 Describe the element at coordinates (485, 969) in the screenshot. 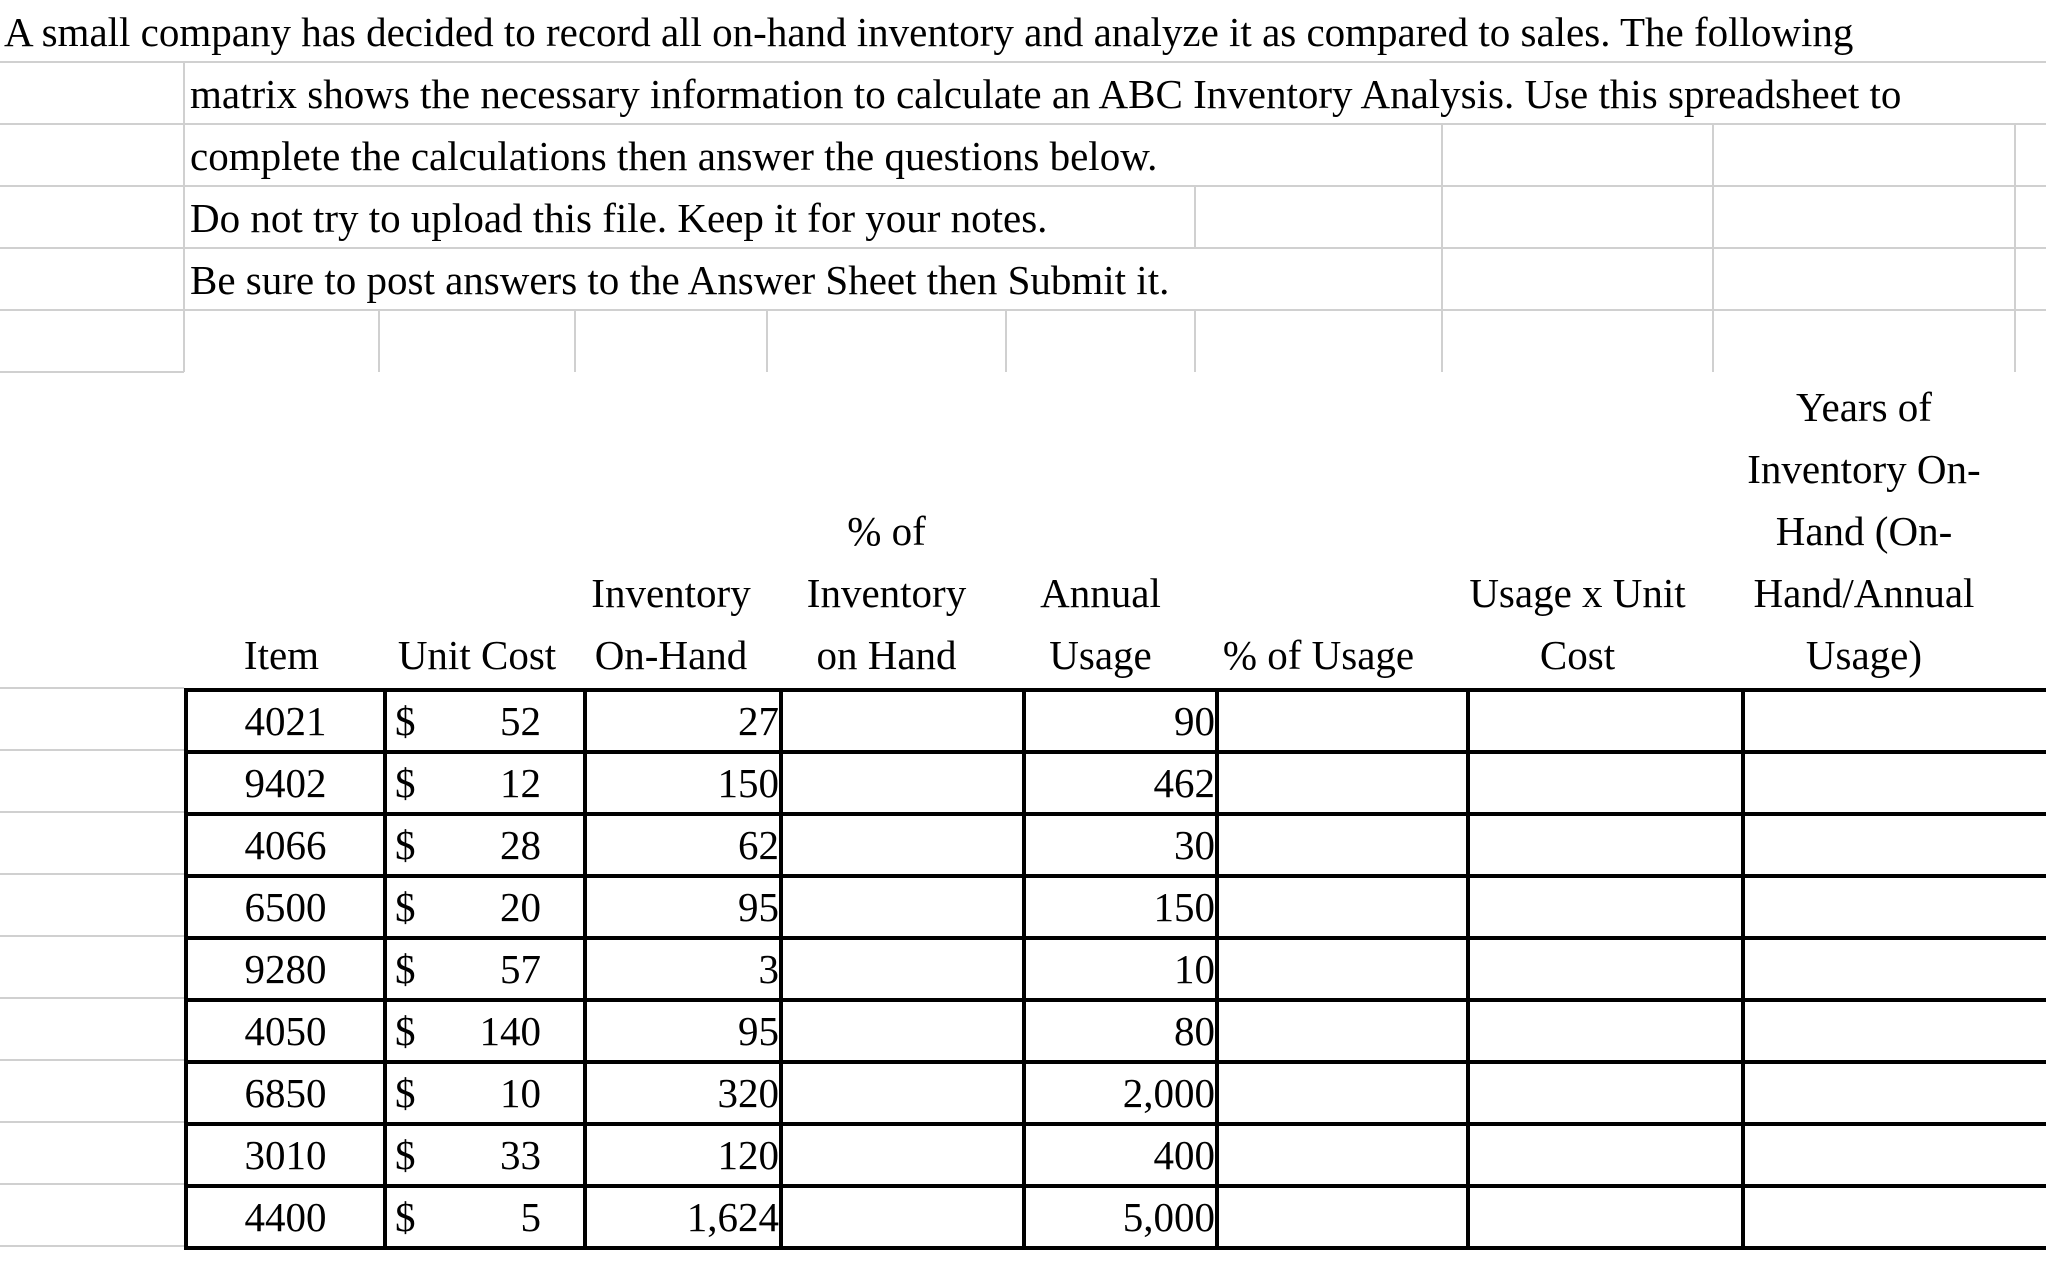

I see `cell-unit-cost: $57` at that location.